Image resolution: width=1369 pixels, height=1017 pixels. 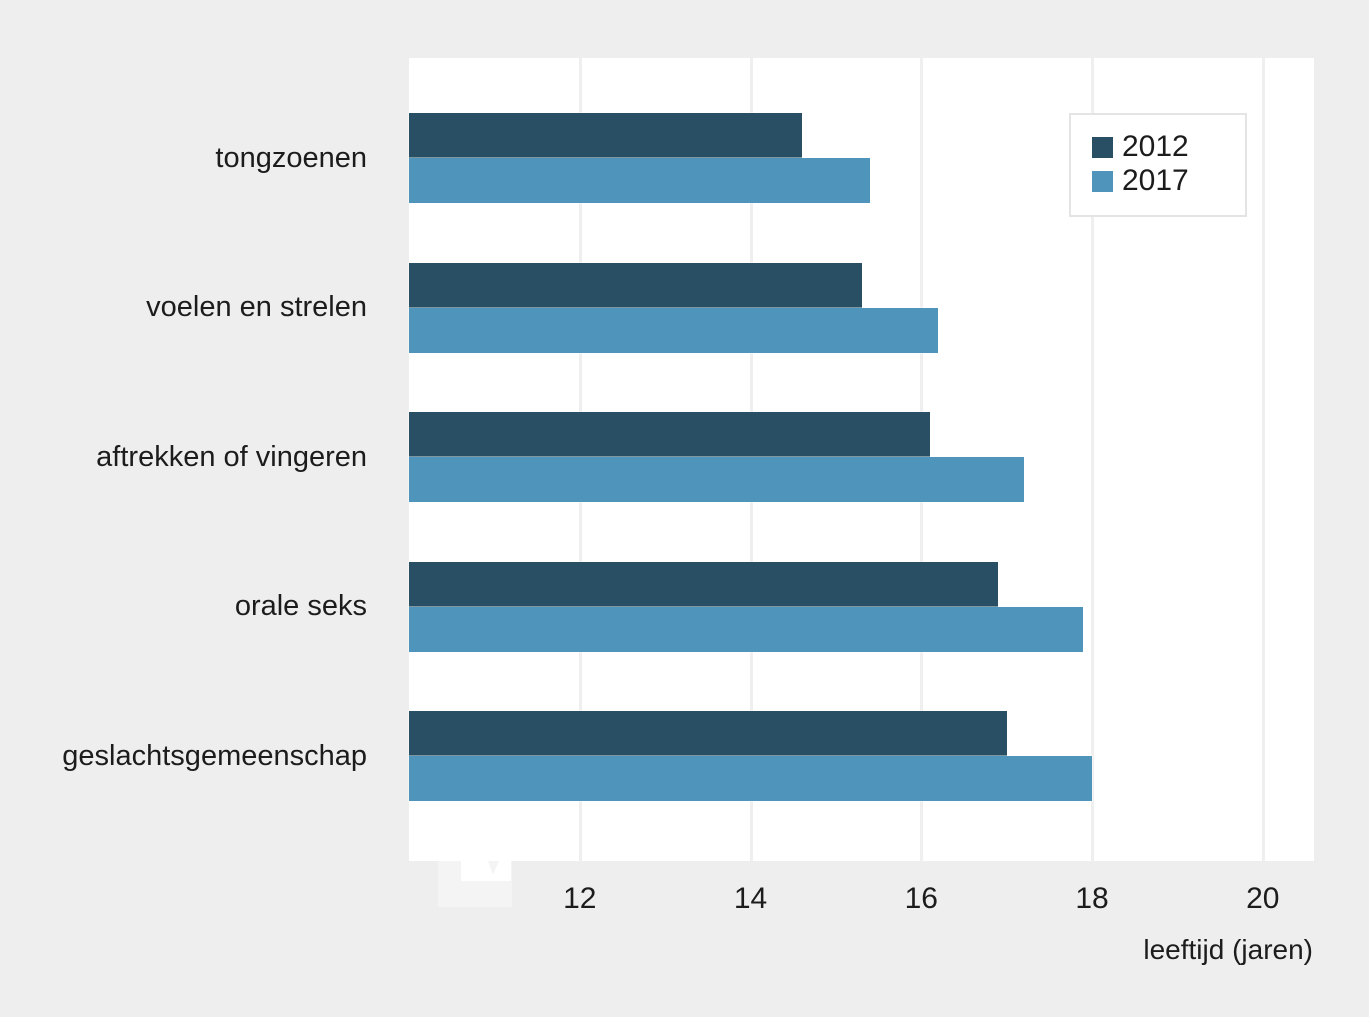 What do you see at coordinates (1155, 146) in the screenshot?
I see `legend-label-2012: 2012` at bounding box center [1155, 146].